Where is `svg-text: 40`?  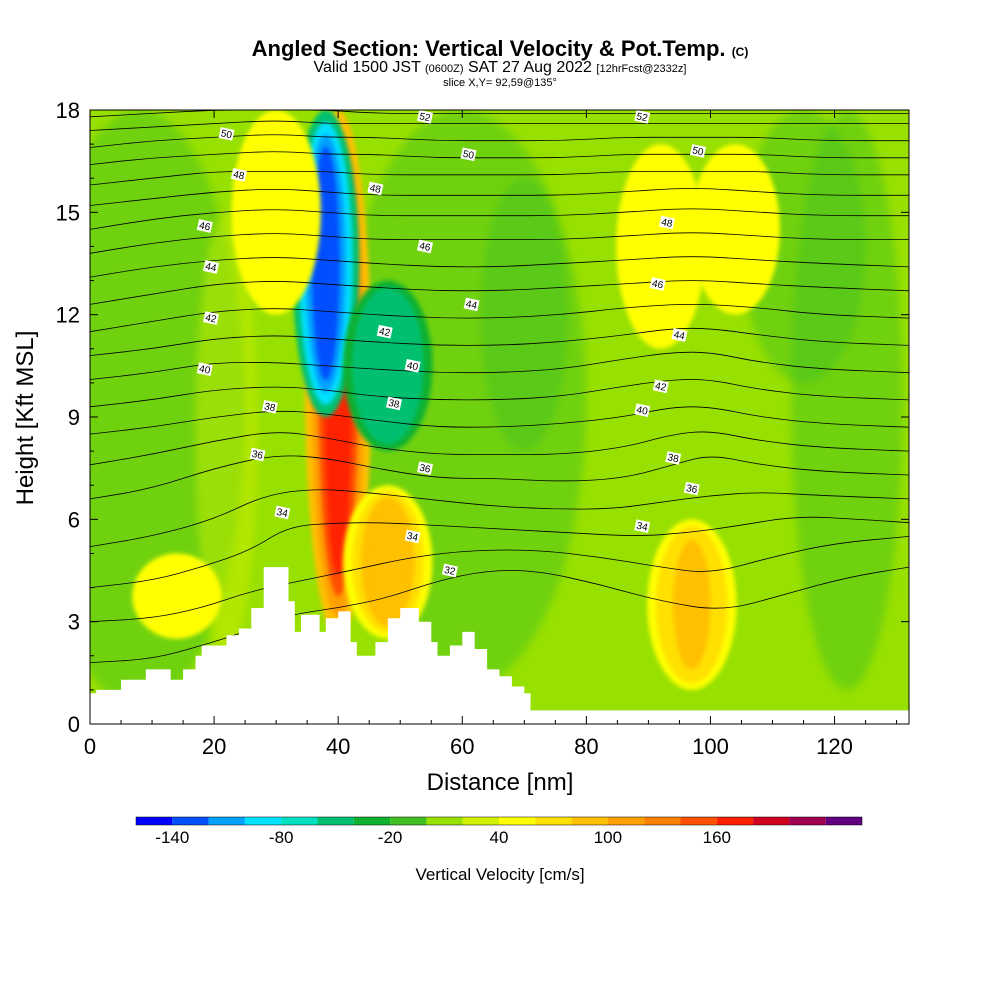
svg-text: 40 is located at coordinates (642, 411).